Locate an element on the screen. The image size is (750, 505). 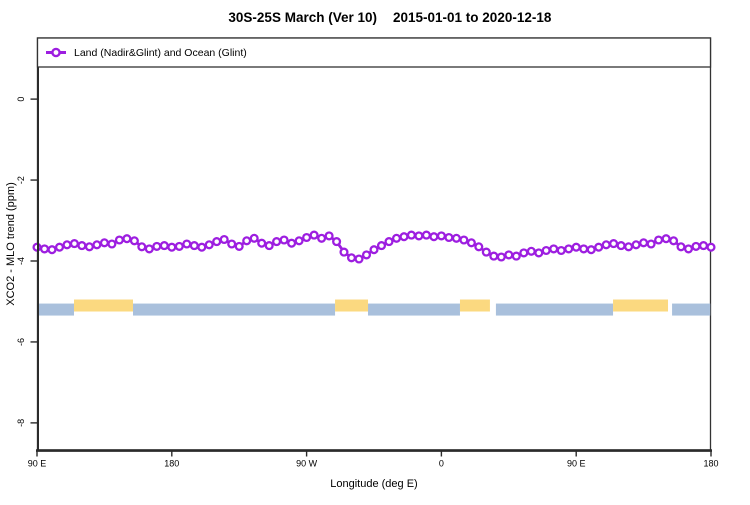
y-tick-label: 0 is located at coordinates (21, 99).